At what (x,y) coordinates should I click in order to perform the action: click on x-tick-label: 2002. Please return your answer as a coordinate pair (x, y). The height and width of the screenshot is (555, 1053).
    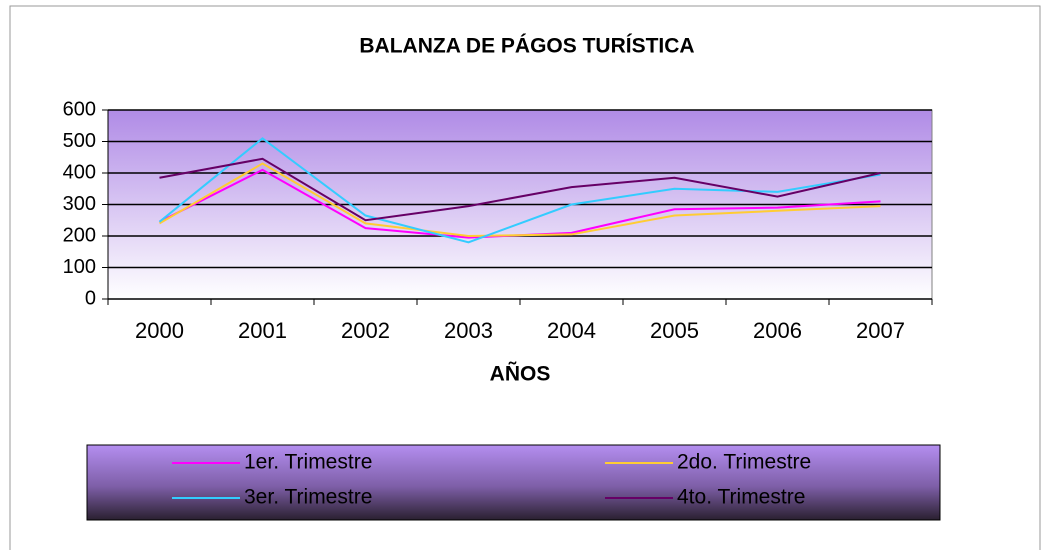
    Looking at the image, I should click on (365, 330).